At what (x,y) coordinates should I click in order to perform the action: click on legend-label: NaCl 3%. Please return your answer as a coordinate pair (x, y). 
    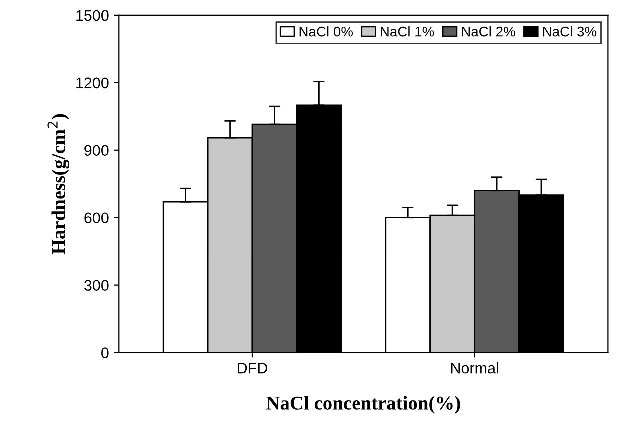
    Looking at the image, I should click on (570, 31).